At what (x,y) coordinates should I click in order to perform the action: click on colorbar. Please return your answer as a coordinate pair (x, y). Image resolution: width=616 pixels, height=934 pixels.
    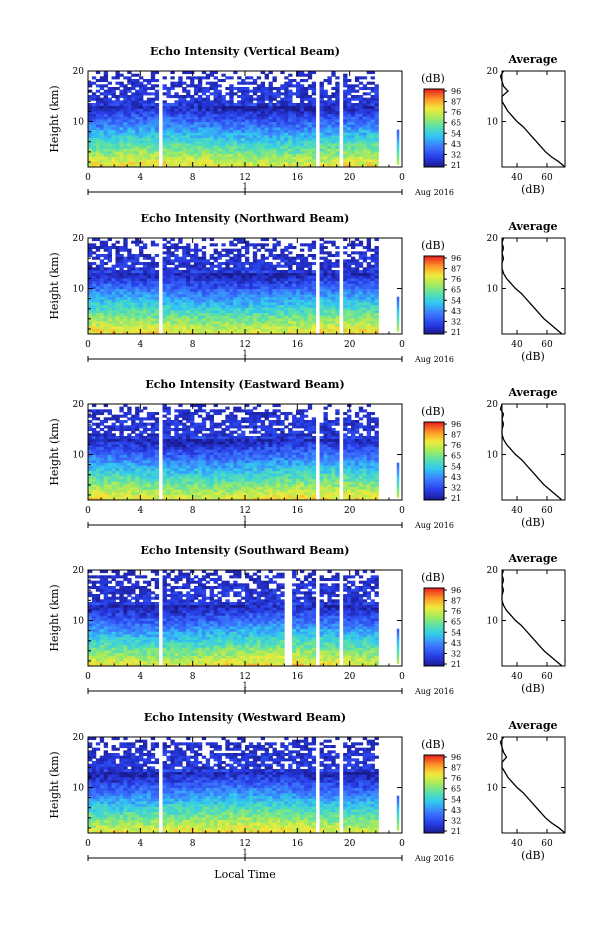
    Looking at the image, I should click on (434, 295).